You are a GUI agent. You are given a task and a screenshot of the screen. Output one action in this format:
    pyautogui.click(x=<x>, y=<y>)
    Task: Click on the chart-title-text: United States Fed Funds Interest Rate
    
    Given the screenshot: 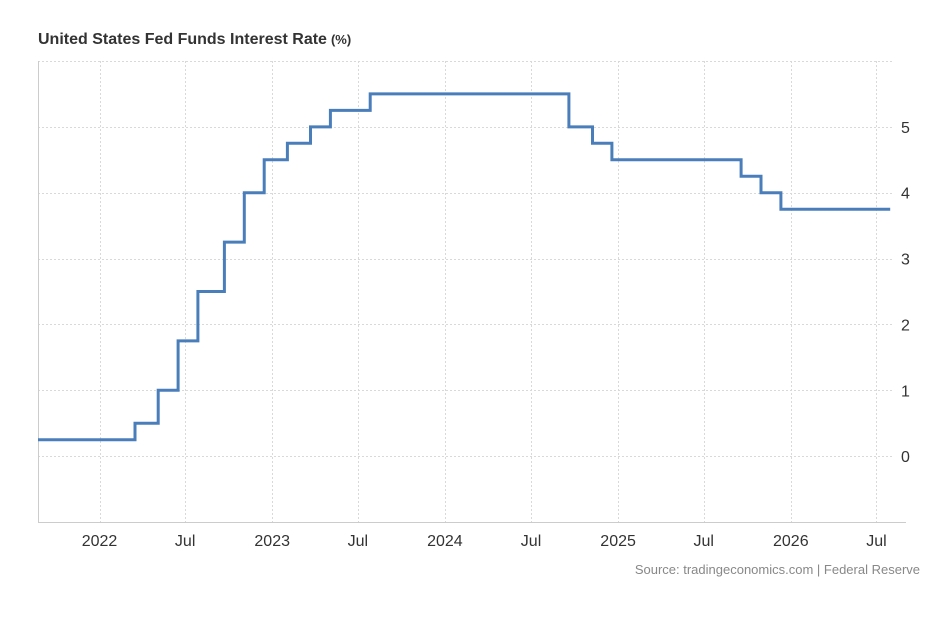 What is the action you would take?
    pyautogui.click(x=182, y=39)
    